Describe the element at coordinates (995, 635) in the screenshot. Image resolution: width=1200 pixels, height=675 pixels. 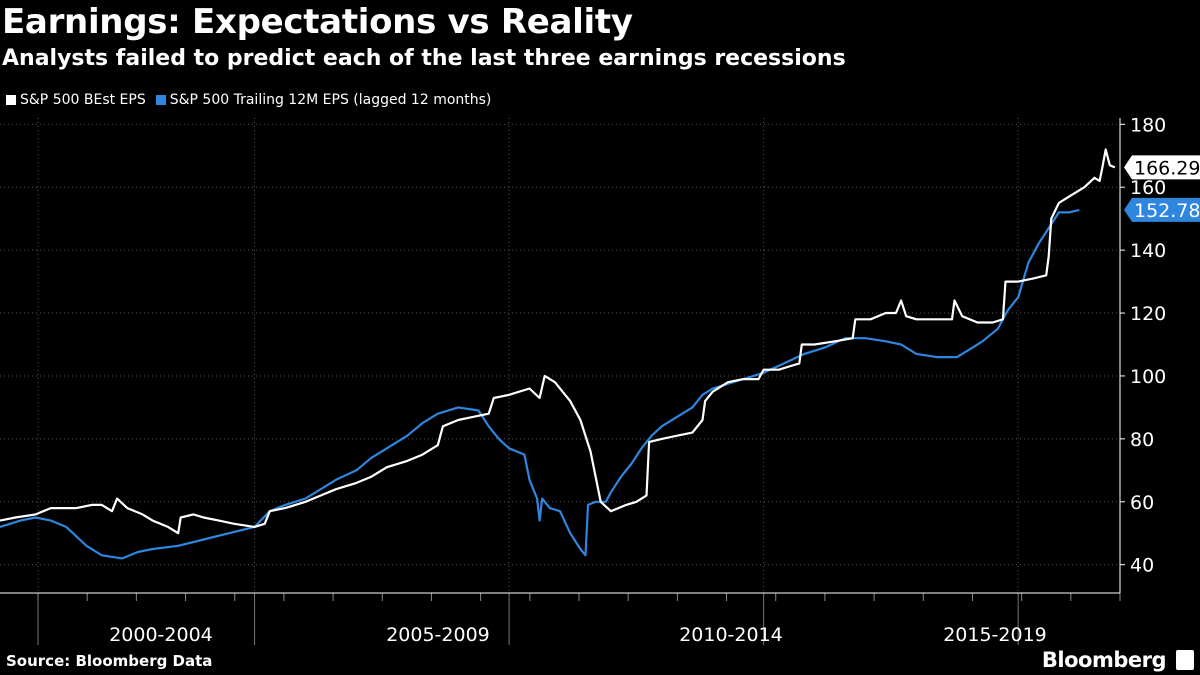
I see `x-period-label: 2015-2019` at that location.